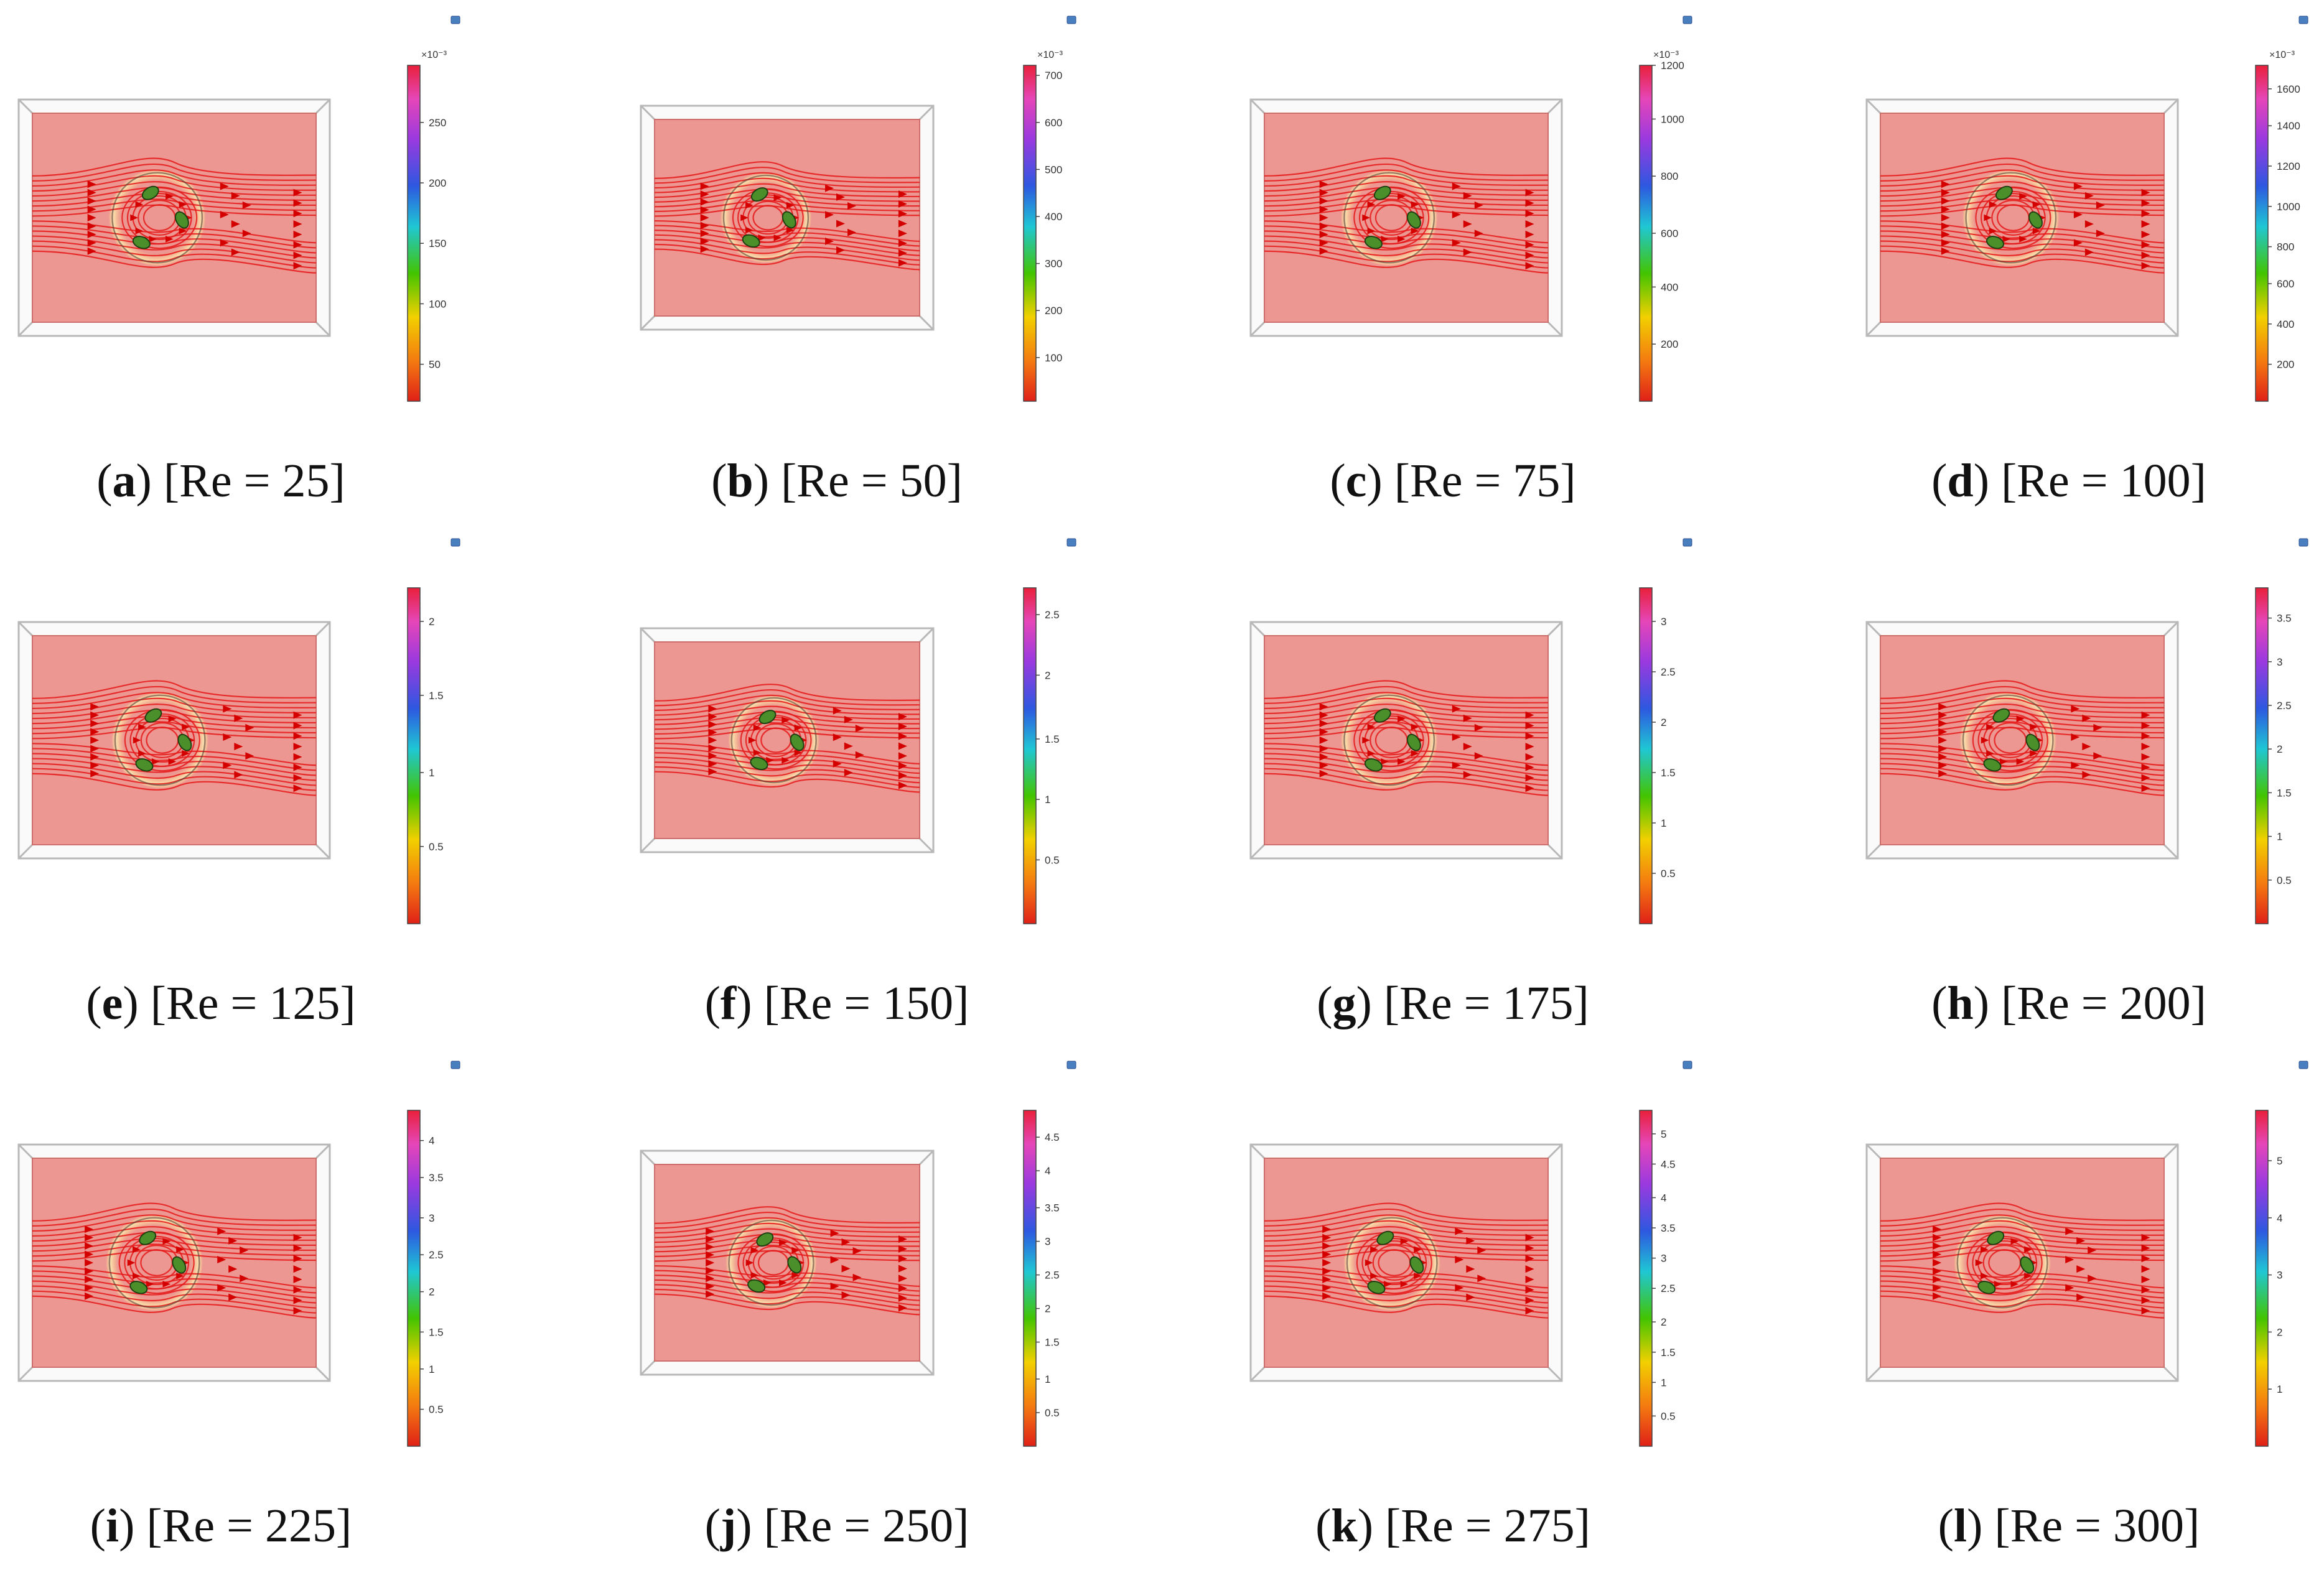 The width and height of the screenshot is (2324, 1570). What do you see at coordinates (2277, 226) in the screenshot?
I see `colorbar: ×10⁻³ 1600 1400 1200 1000 800 600 400 200` at bounding box center [2277, 226].